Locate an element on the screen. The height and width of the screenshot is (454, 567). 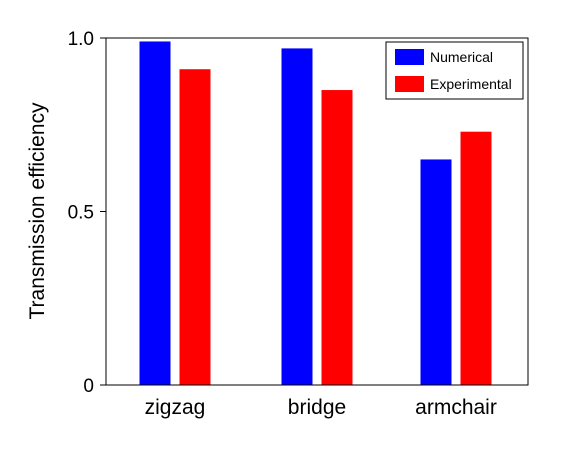
x-tick-label-armchair: armchair is located at coordinates (456, 407).